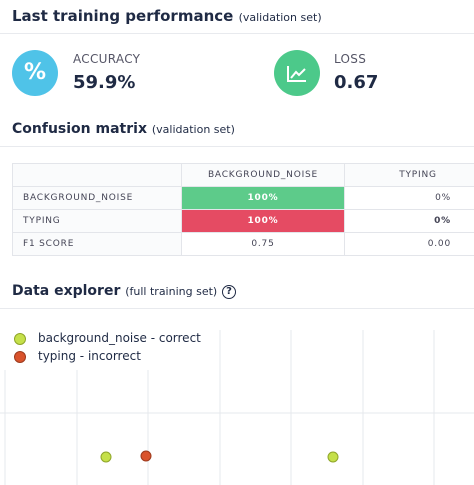  What do you see at coordinates (124, 291) in the screenshot?
I see `section-title: Data explorer (full training set) ?` at bounding box center [124, 291].